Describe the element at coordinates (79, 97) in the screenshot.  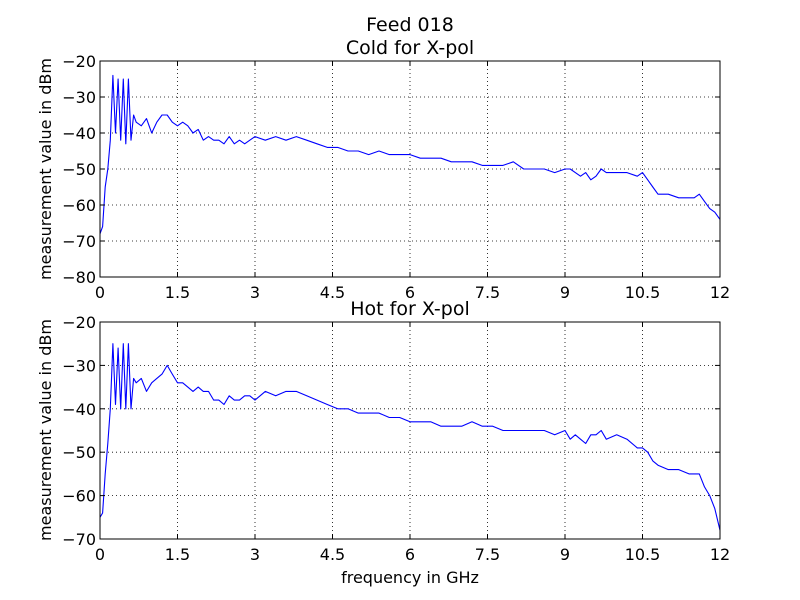
I see `cold-plot-ytick-label: −30` at that location.